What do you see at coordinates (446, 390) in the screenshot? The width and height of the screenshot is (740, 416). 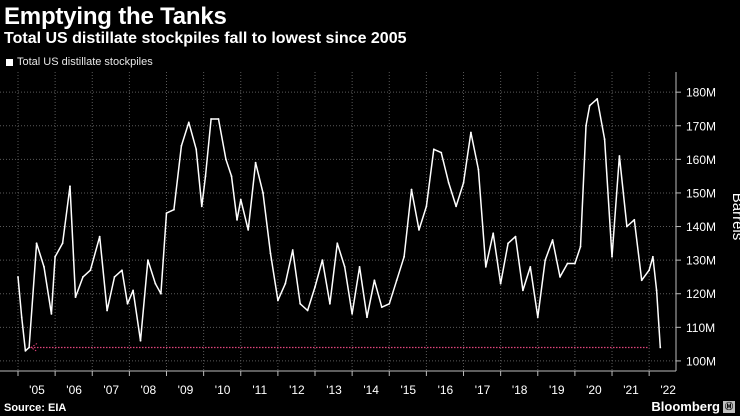 I see `x-tick-label: '16` at bounding box center [446, 390].